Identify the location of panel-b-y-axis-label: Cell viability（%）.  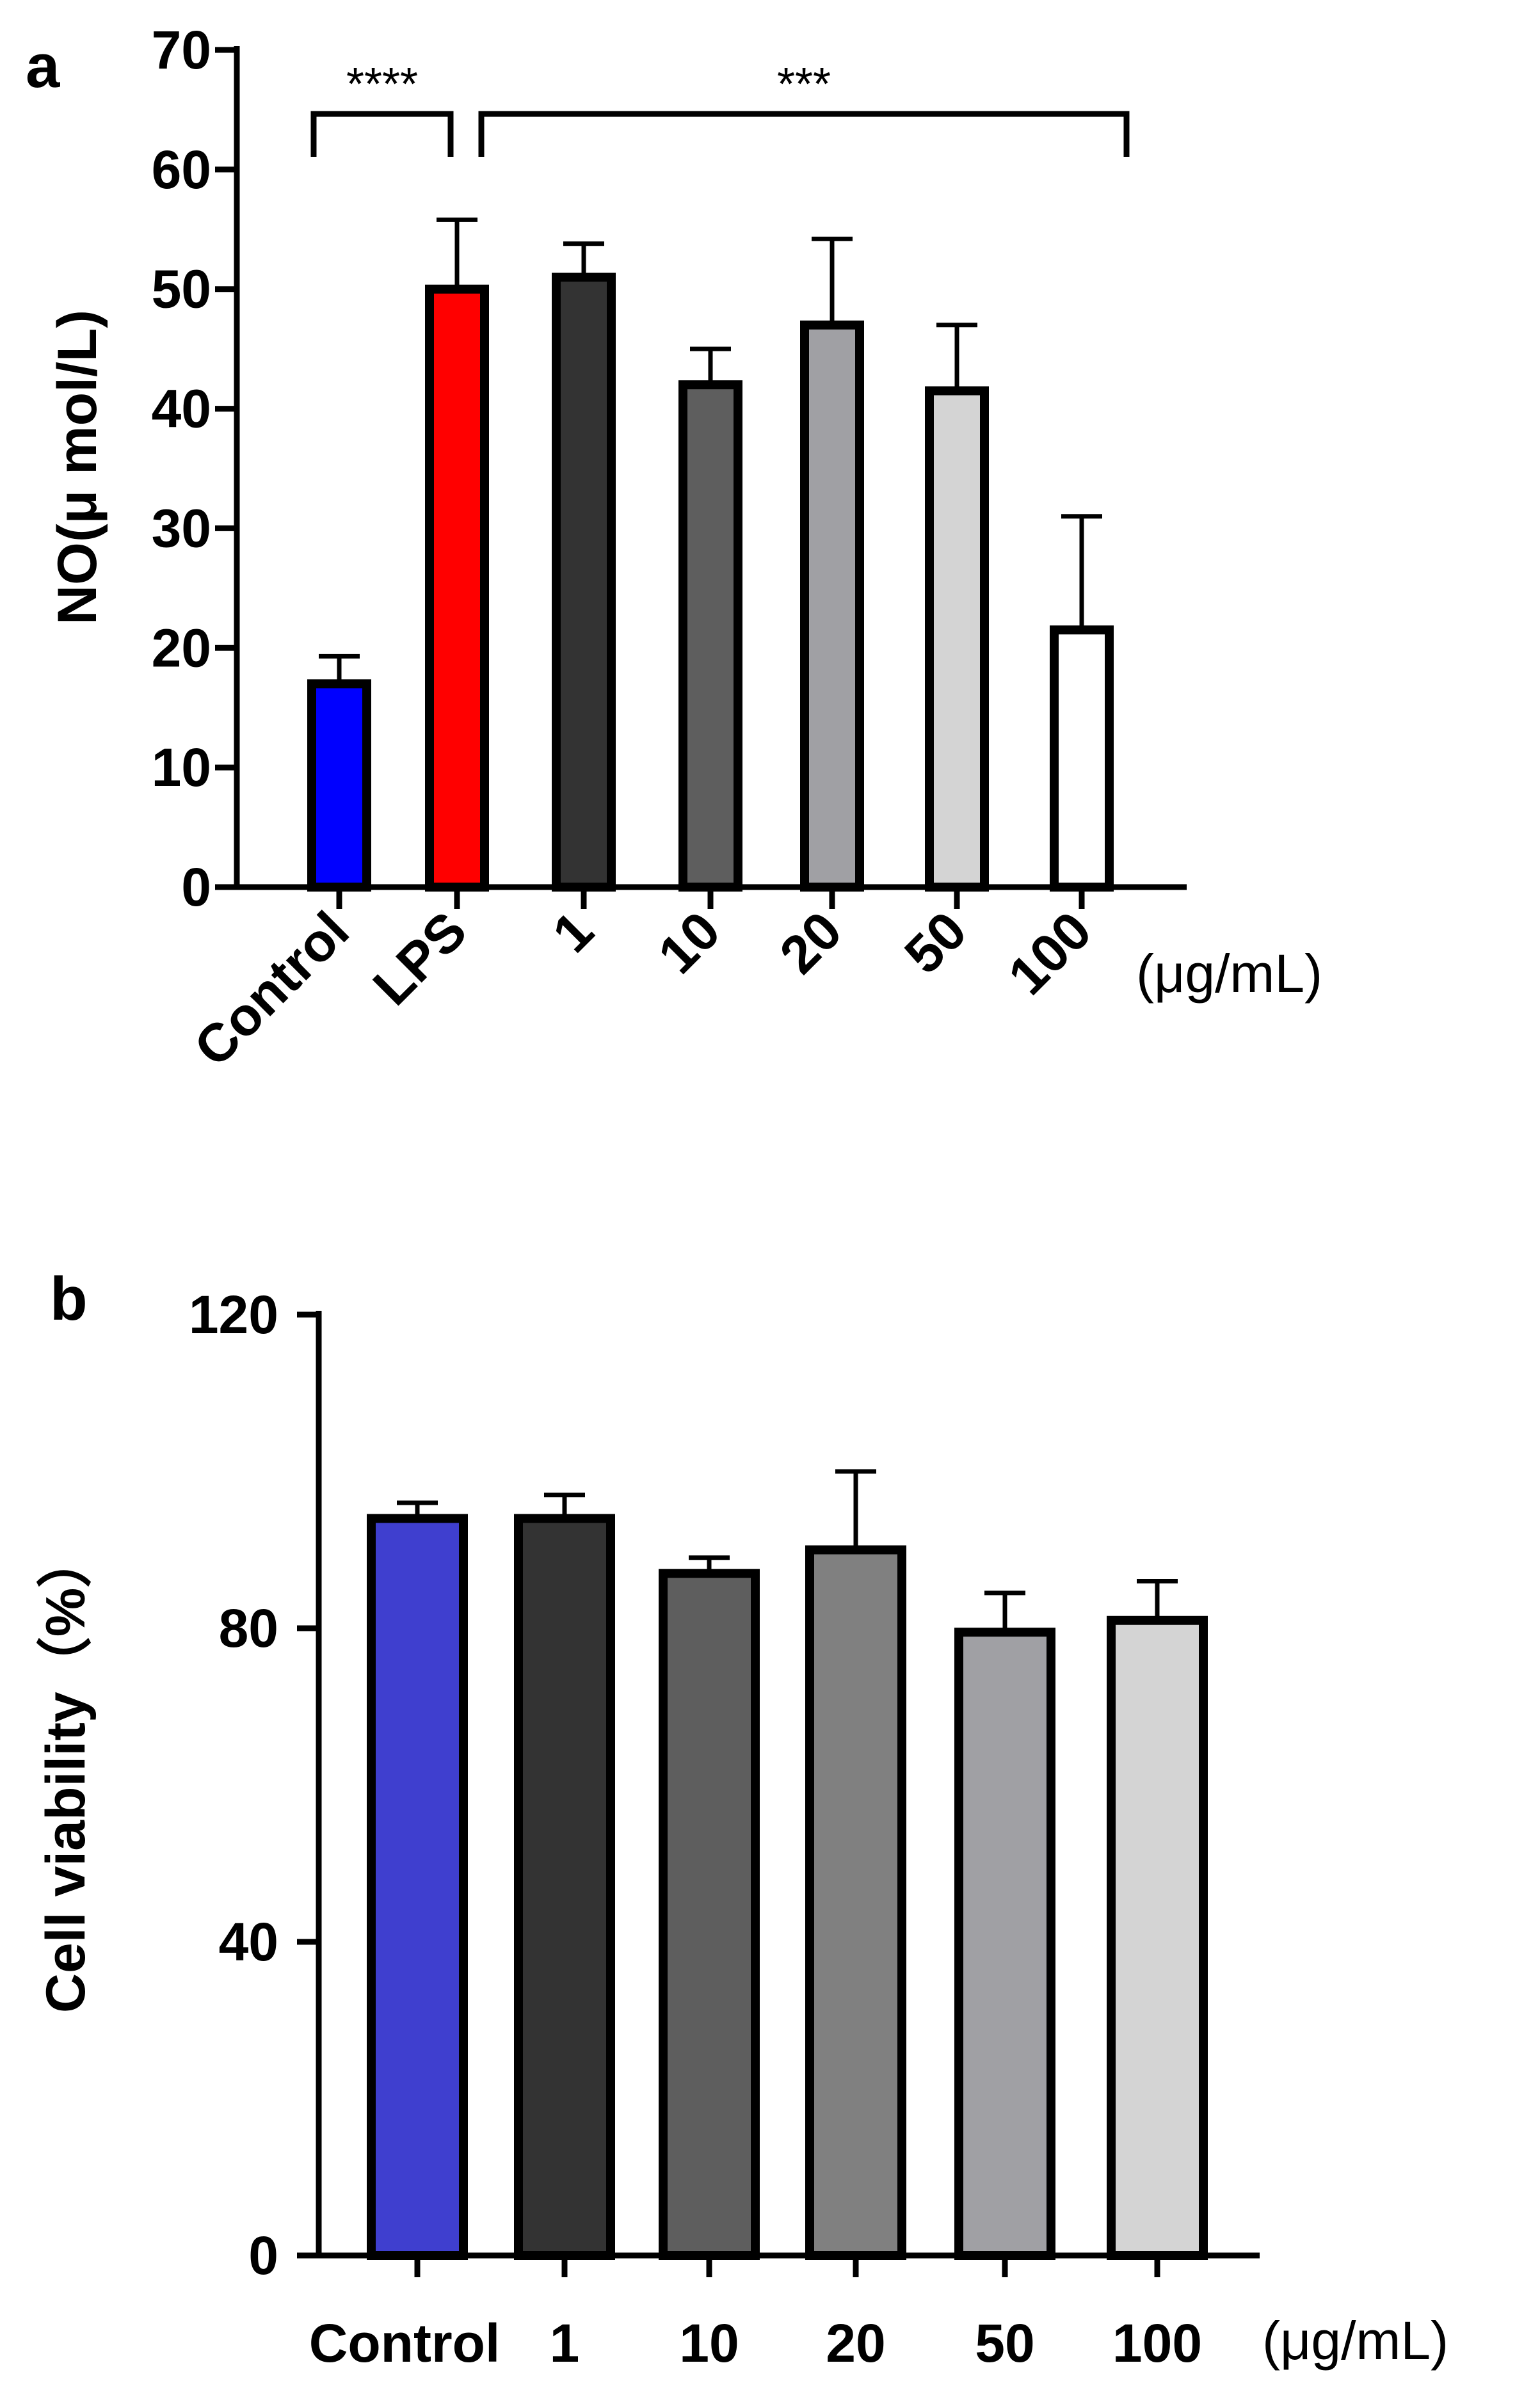
(66, 1773).